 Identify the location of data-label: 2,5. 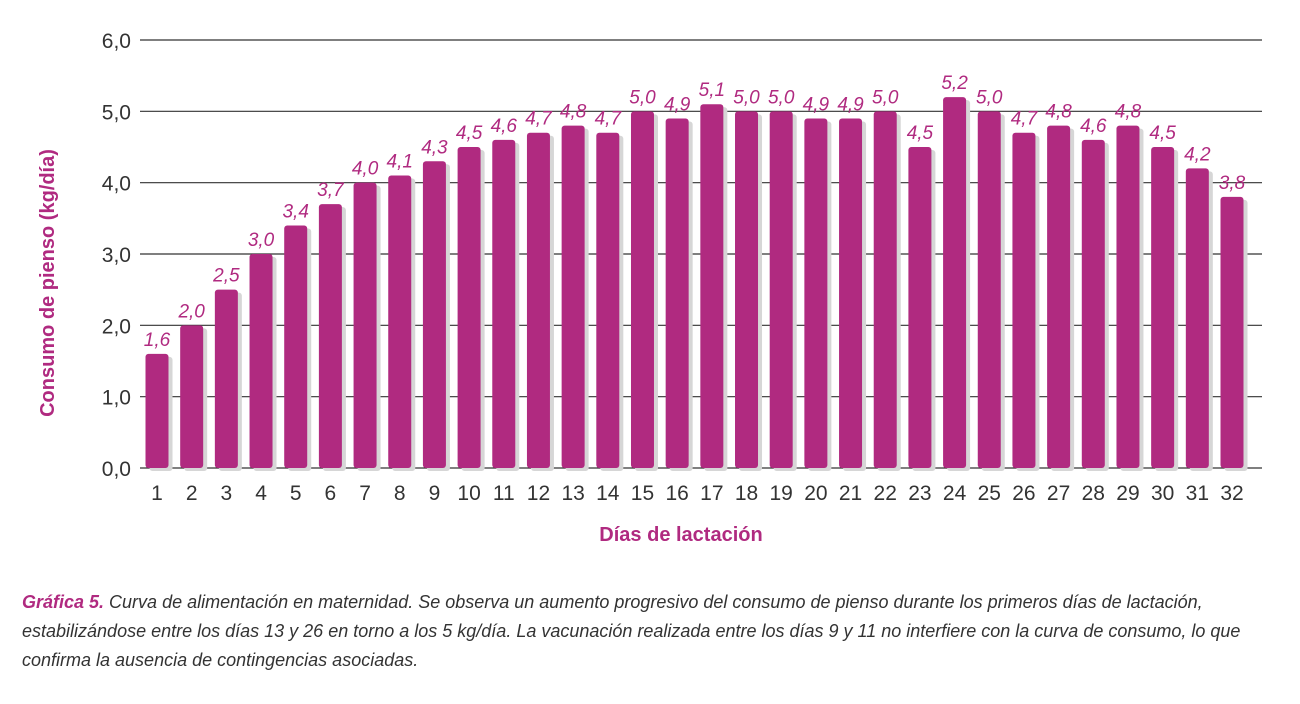
(226, 276).